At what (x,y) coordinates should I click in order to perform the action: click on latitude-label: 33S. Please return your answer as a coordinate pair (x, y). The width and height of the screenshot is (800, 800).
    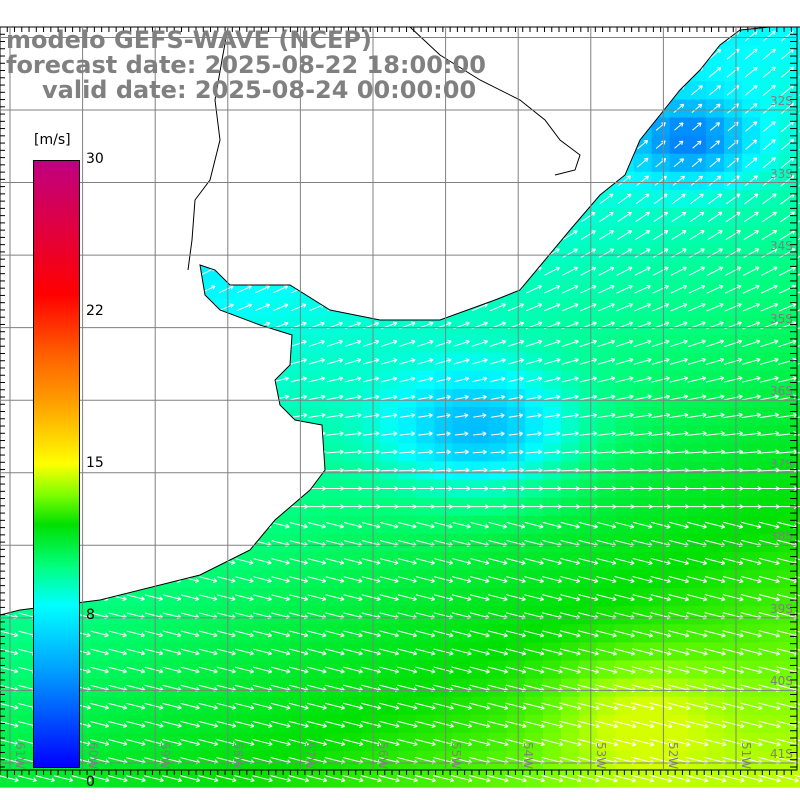
    Looking at the image, I should click on (781, 173).